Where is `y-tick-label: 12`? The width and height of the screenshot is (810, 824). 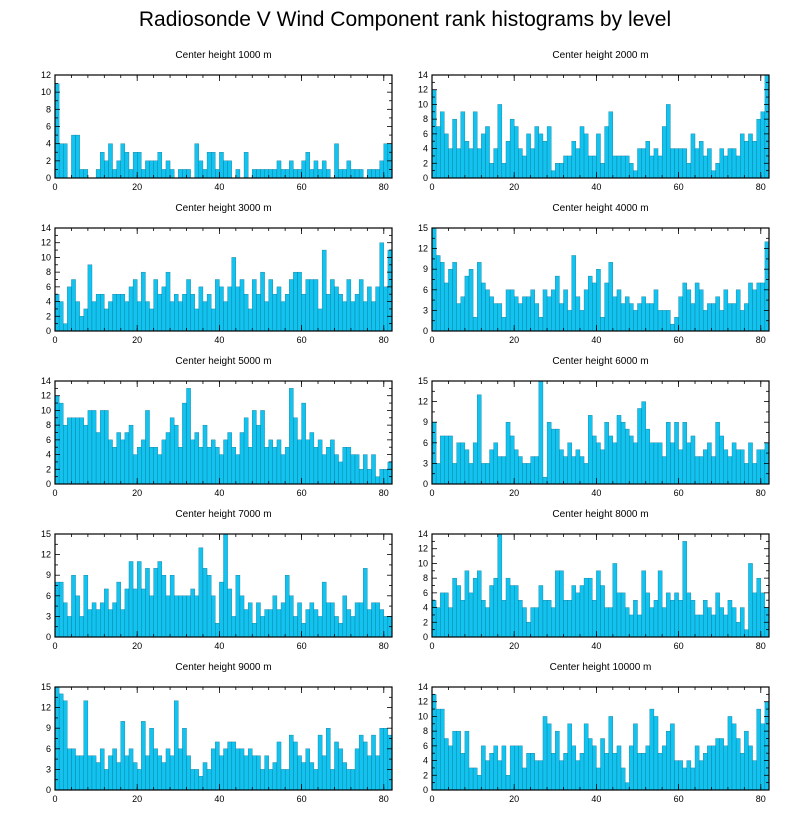
y-tick-label: 12 is located at coordinates (423, 249).